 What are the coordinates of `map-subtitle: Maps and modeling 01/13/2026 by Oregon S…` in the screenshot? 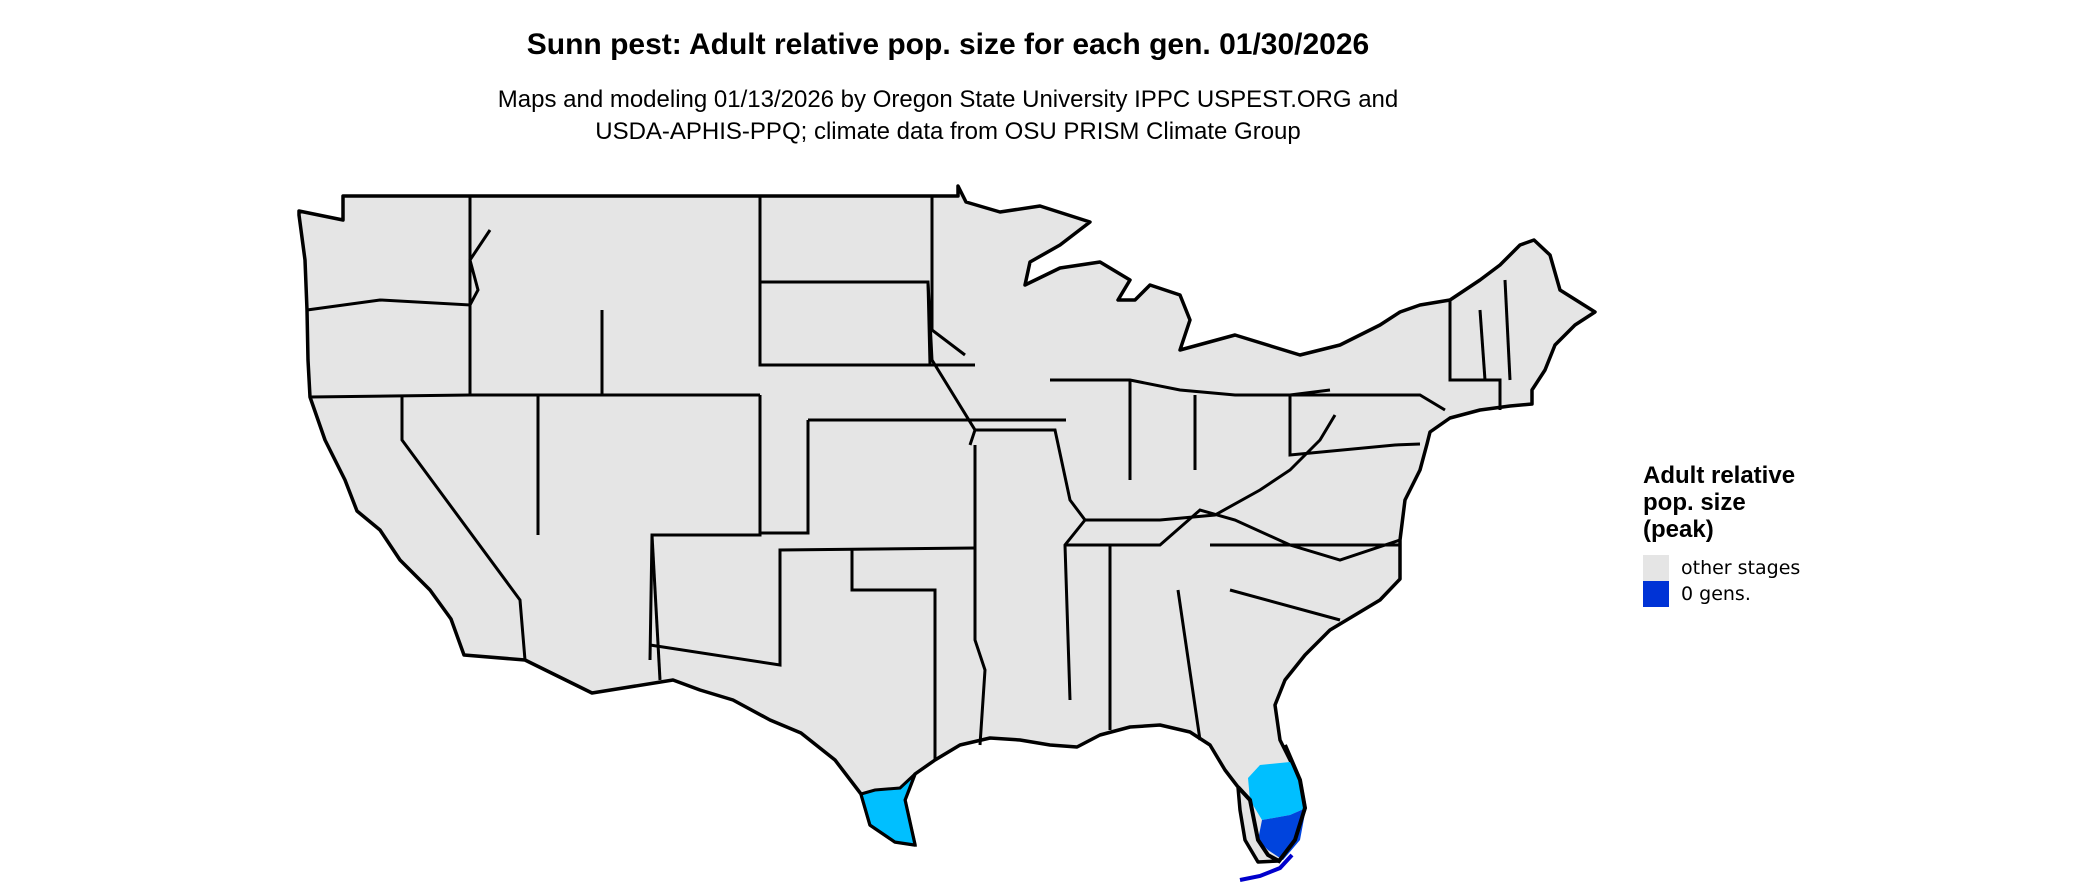 It's located at (948, 116).